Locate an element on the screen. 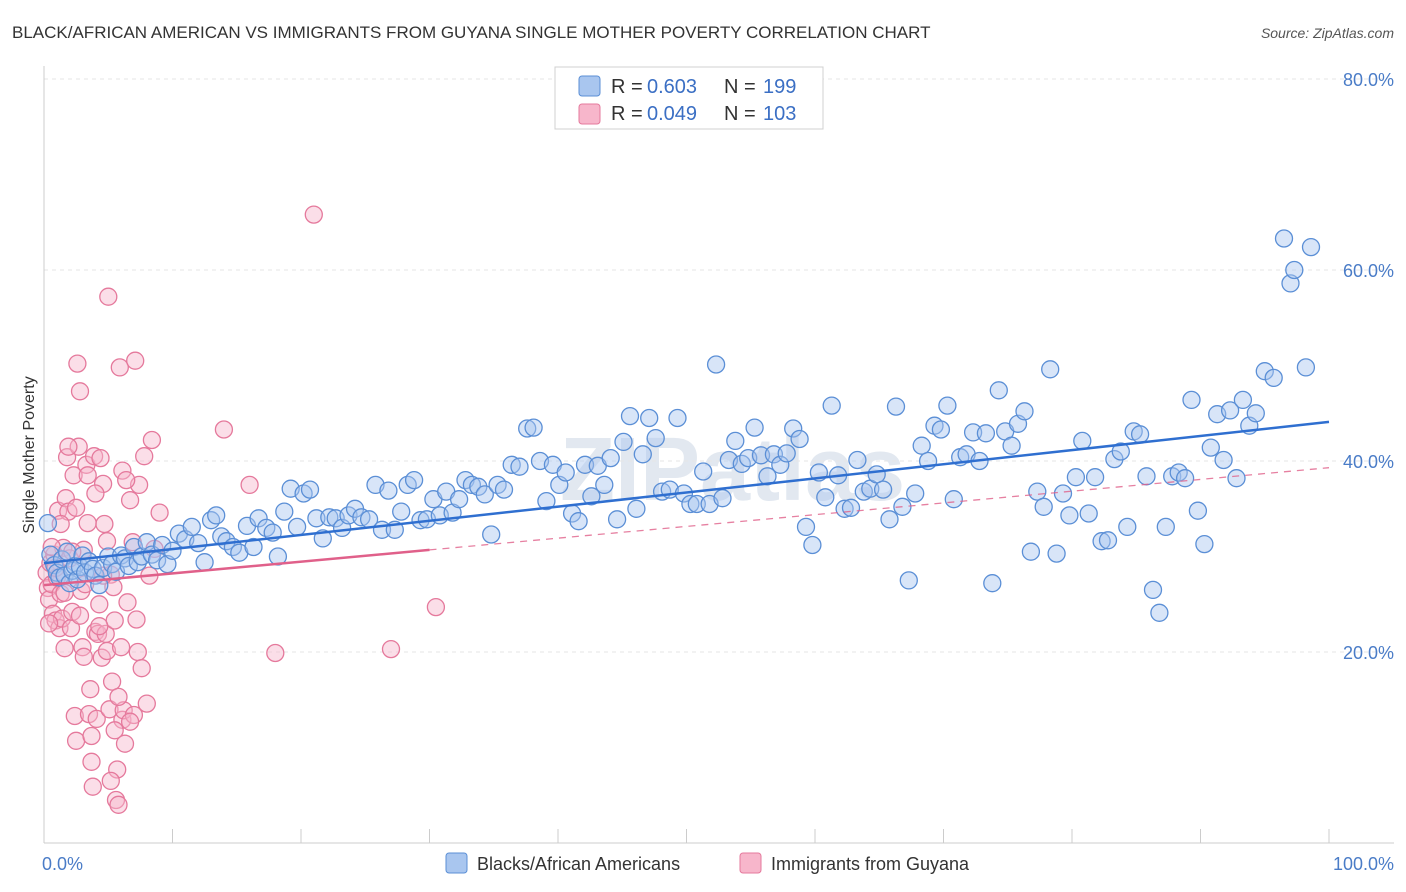 This screenshot has width=1406, height=892. stats-legend: R = 0.603 N = 199 R = 0.049 N = 103 is located at coordinates (689, 98).